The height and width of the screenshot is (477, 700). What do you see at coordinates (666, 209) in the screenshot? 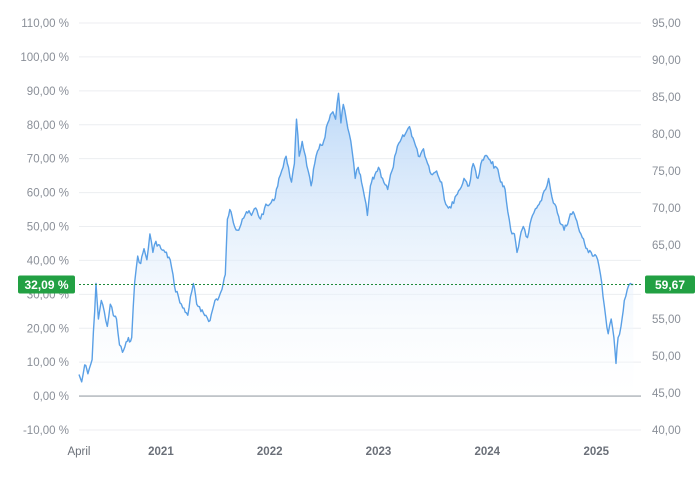
I see `right-tick-label: 70,00` at bounding box center [666, 209].